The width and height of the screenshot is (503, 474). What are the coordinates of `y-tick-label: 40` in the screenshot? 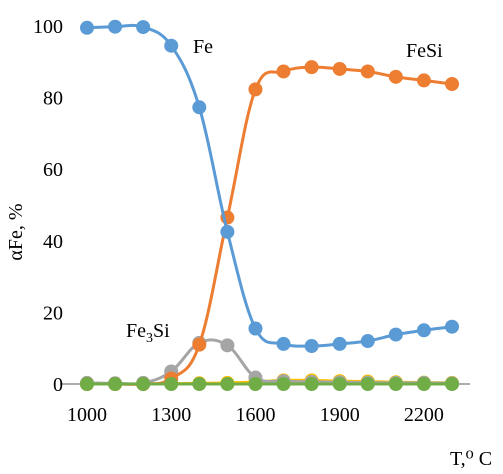 It's located at (53, 242).